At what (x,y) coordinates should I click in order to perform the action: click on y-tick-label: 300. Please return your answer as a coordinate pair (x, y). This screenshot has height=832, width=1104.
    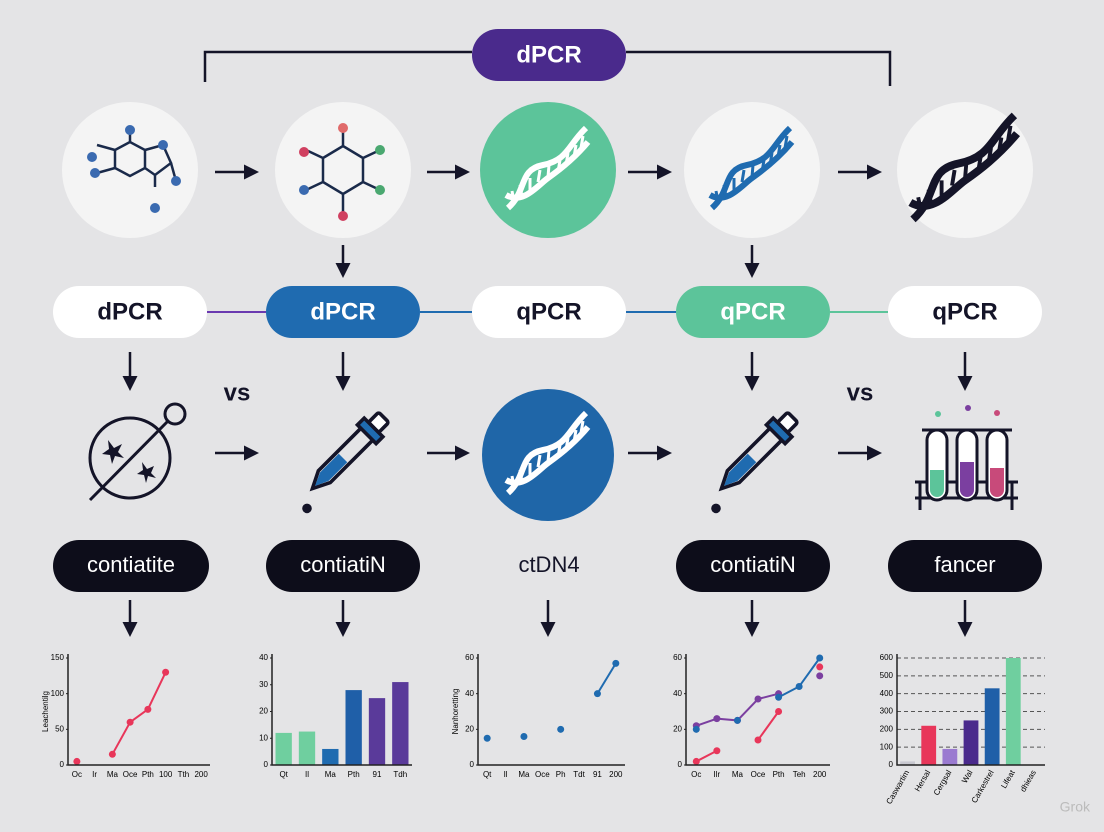
    Looking at the image, I should click on (887, 711).